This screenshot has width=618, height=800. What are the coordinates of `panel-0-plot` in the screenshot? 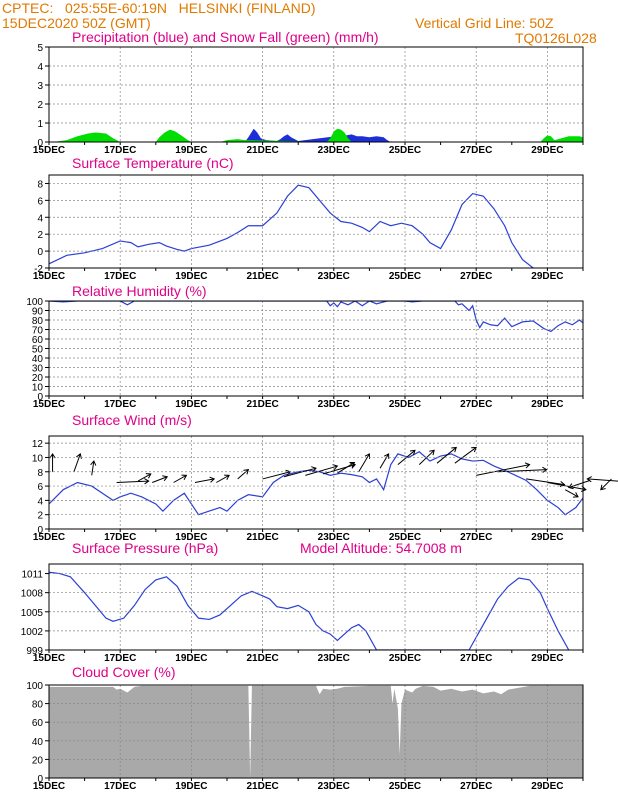 It's located at (317, 135).